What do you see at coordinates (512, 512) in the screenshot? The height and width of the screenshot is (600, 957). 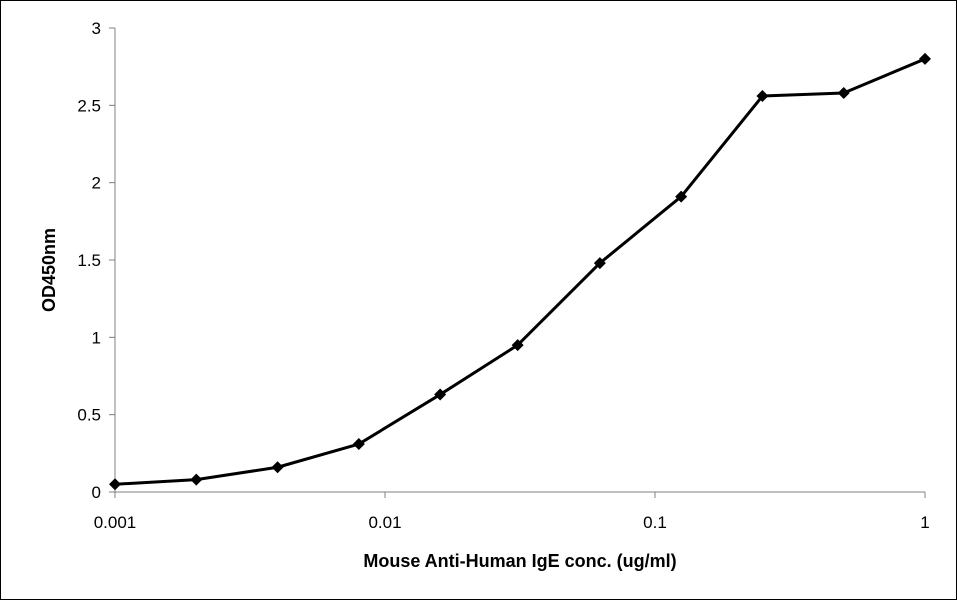 I see `x-axis-ticks: 0.001 0.01 0.1 1` at bounding box center [512, 512].